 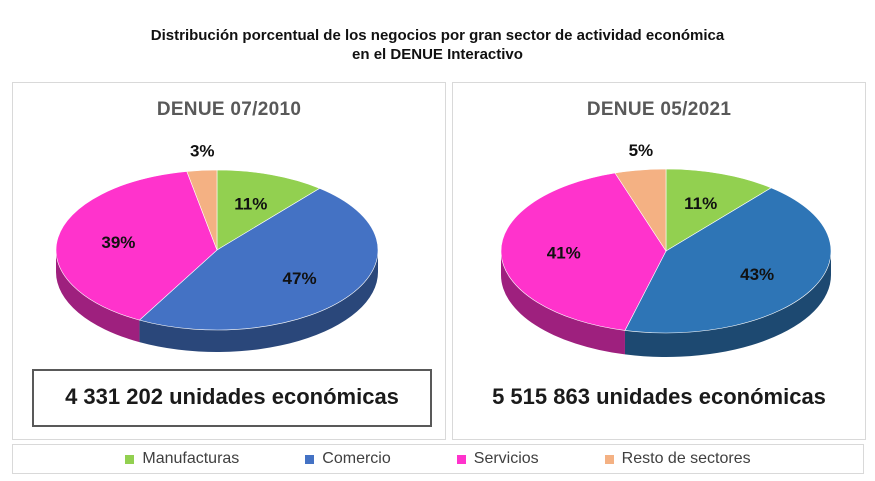 I want to click on chart-title-line2: en el DENUE Interactivo, so click(x=437, y=54).